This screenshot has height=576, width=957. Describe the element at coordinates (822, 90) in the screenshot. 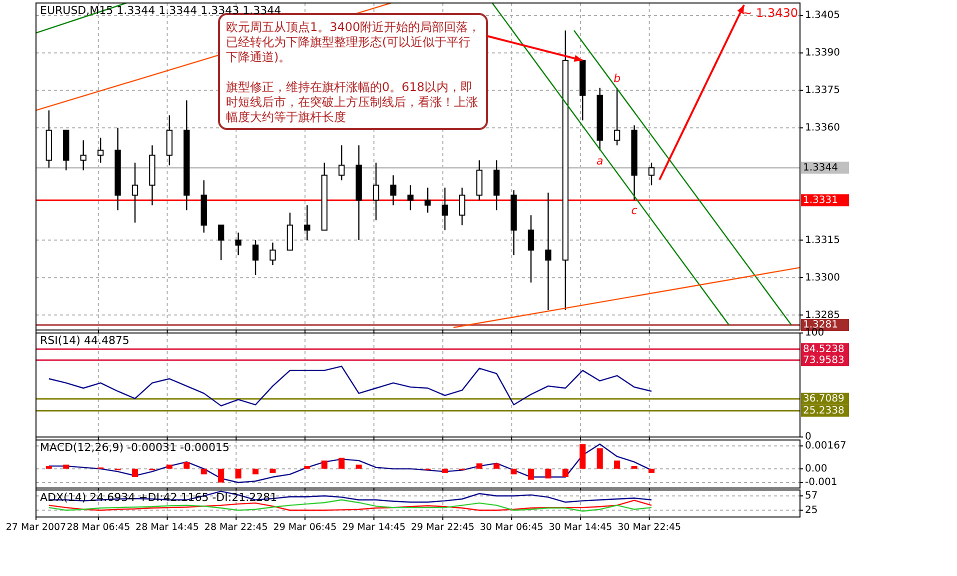

I see `y-tick-label: 1.3375` at that location.